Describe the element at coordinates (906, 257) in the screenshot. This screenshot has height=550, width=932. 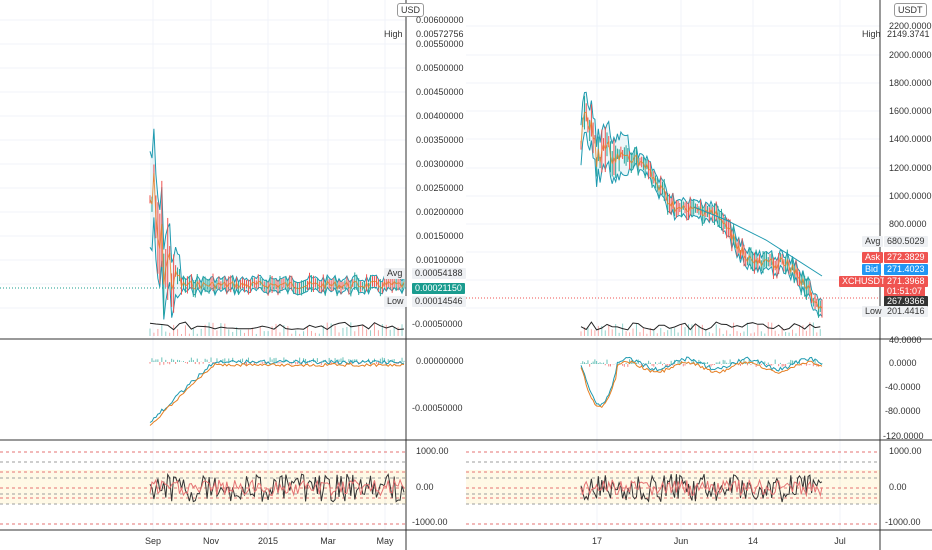
I see `right-ask-value: 272.3829` at that location.